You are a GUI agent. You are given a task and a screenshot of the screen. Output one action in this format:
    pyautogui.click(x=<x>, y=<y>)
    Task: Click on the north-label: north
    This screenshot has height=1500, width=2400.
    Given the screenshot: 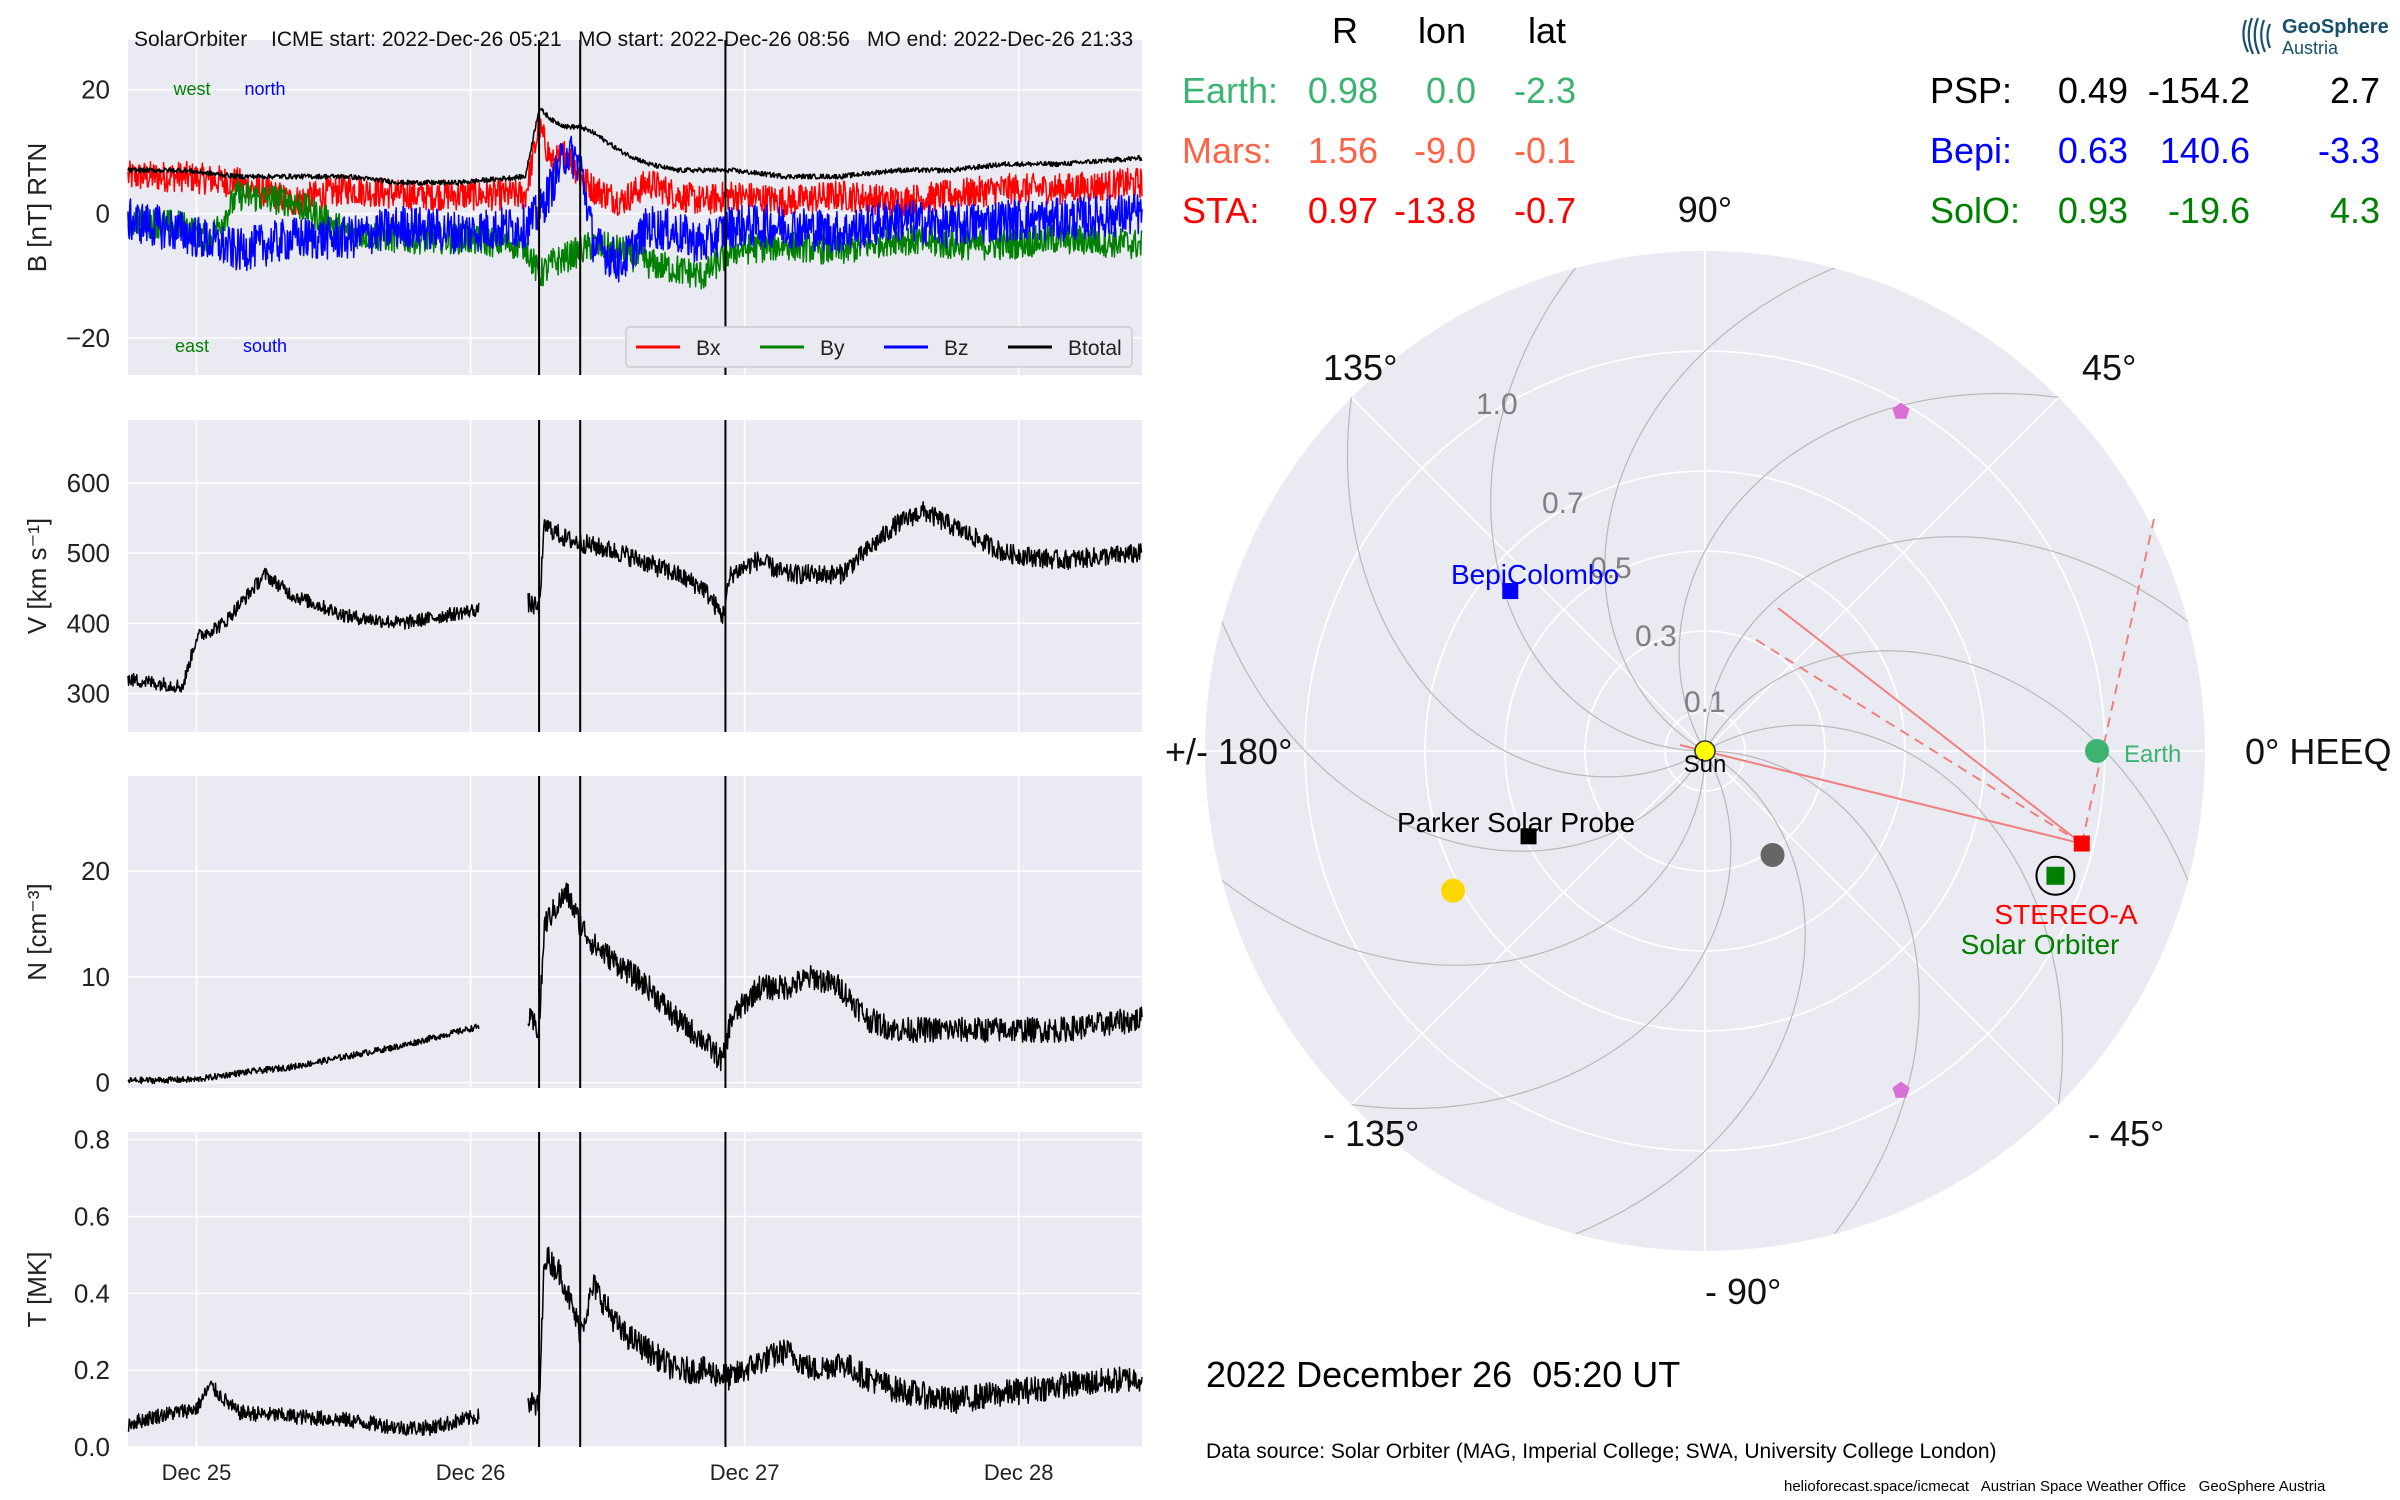 What is the action you would take?
    pyautogui.click(x=264, y=89)
    